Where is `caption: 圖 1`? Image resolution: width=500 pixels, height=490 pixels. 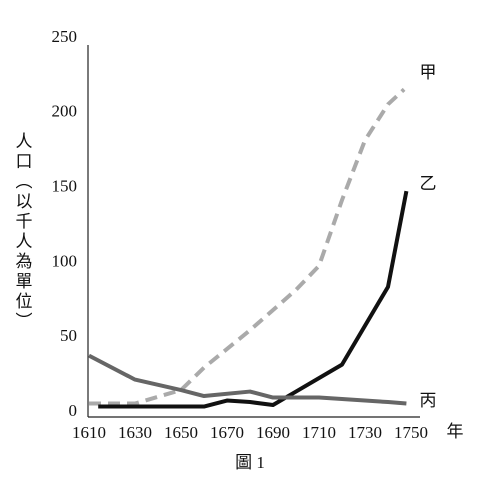
caption: 圖 1 is located at coordinates (250, 462).